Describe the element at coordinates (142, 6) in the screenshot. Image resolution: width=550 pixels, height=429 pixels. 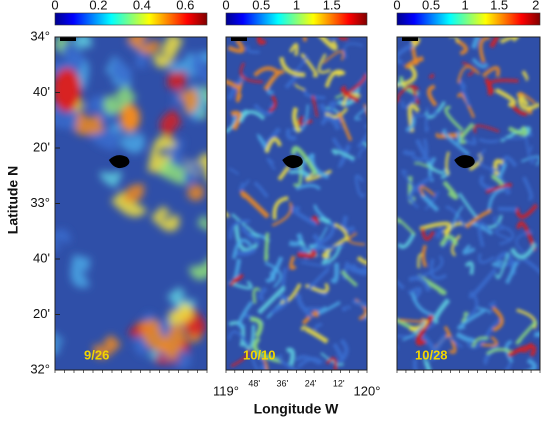
I see `colorbar-tick-label: 0.4` at that location.